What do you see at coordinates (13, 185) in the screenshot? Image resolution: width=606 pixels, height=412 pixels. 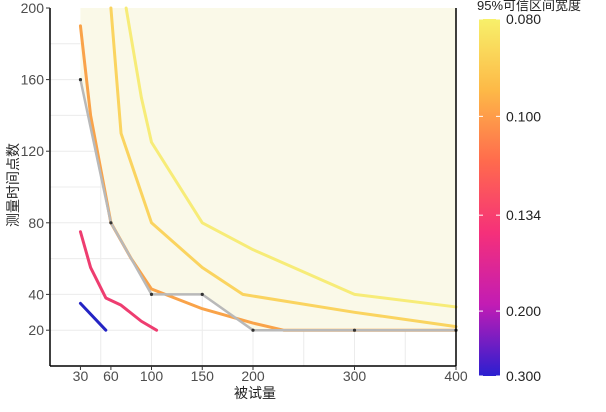 I see `y-axis-title: 测量时间点数` at bounding box center [13, 185].